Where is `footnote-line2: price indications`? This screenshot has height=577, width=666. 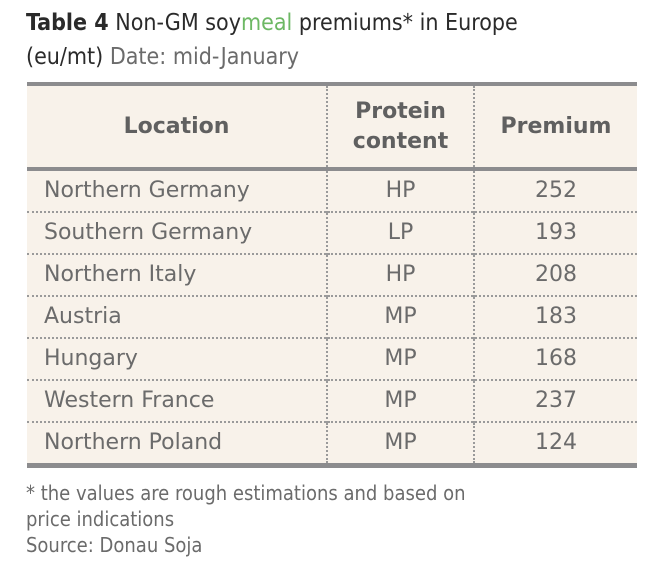 footnote-line2: price indications is located at coordinates (100, 519).